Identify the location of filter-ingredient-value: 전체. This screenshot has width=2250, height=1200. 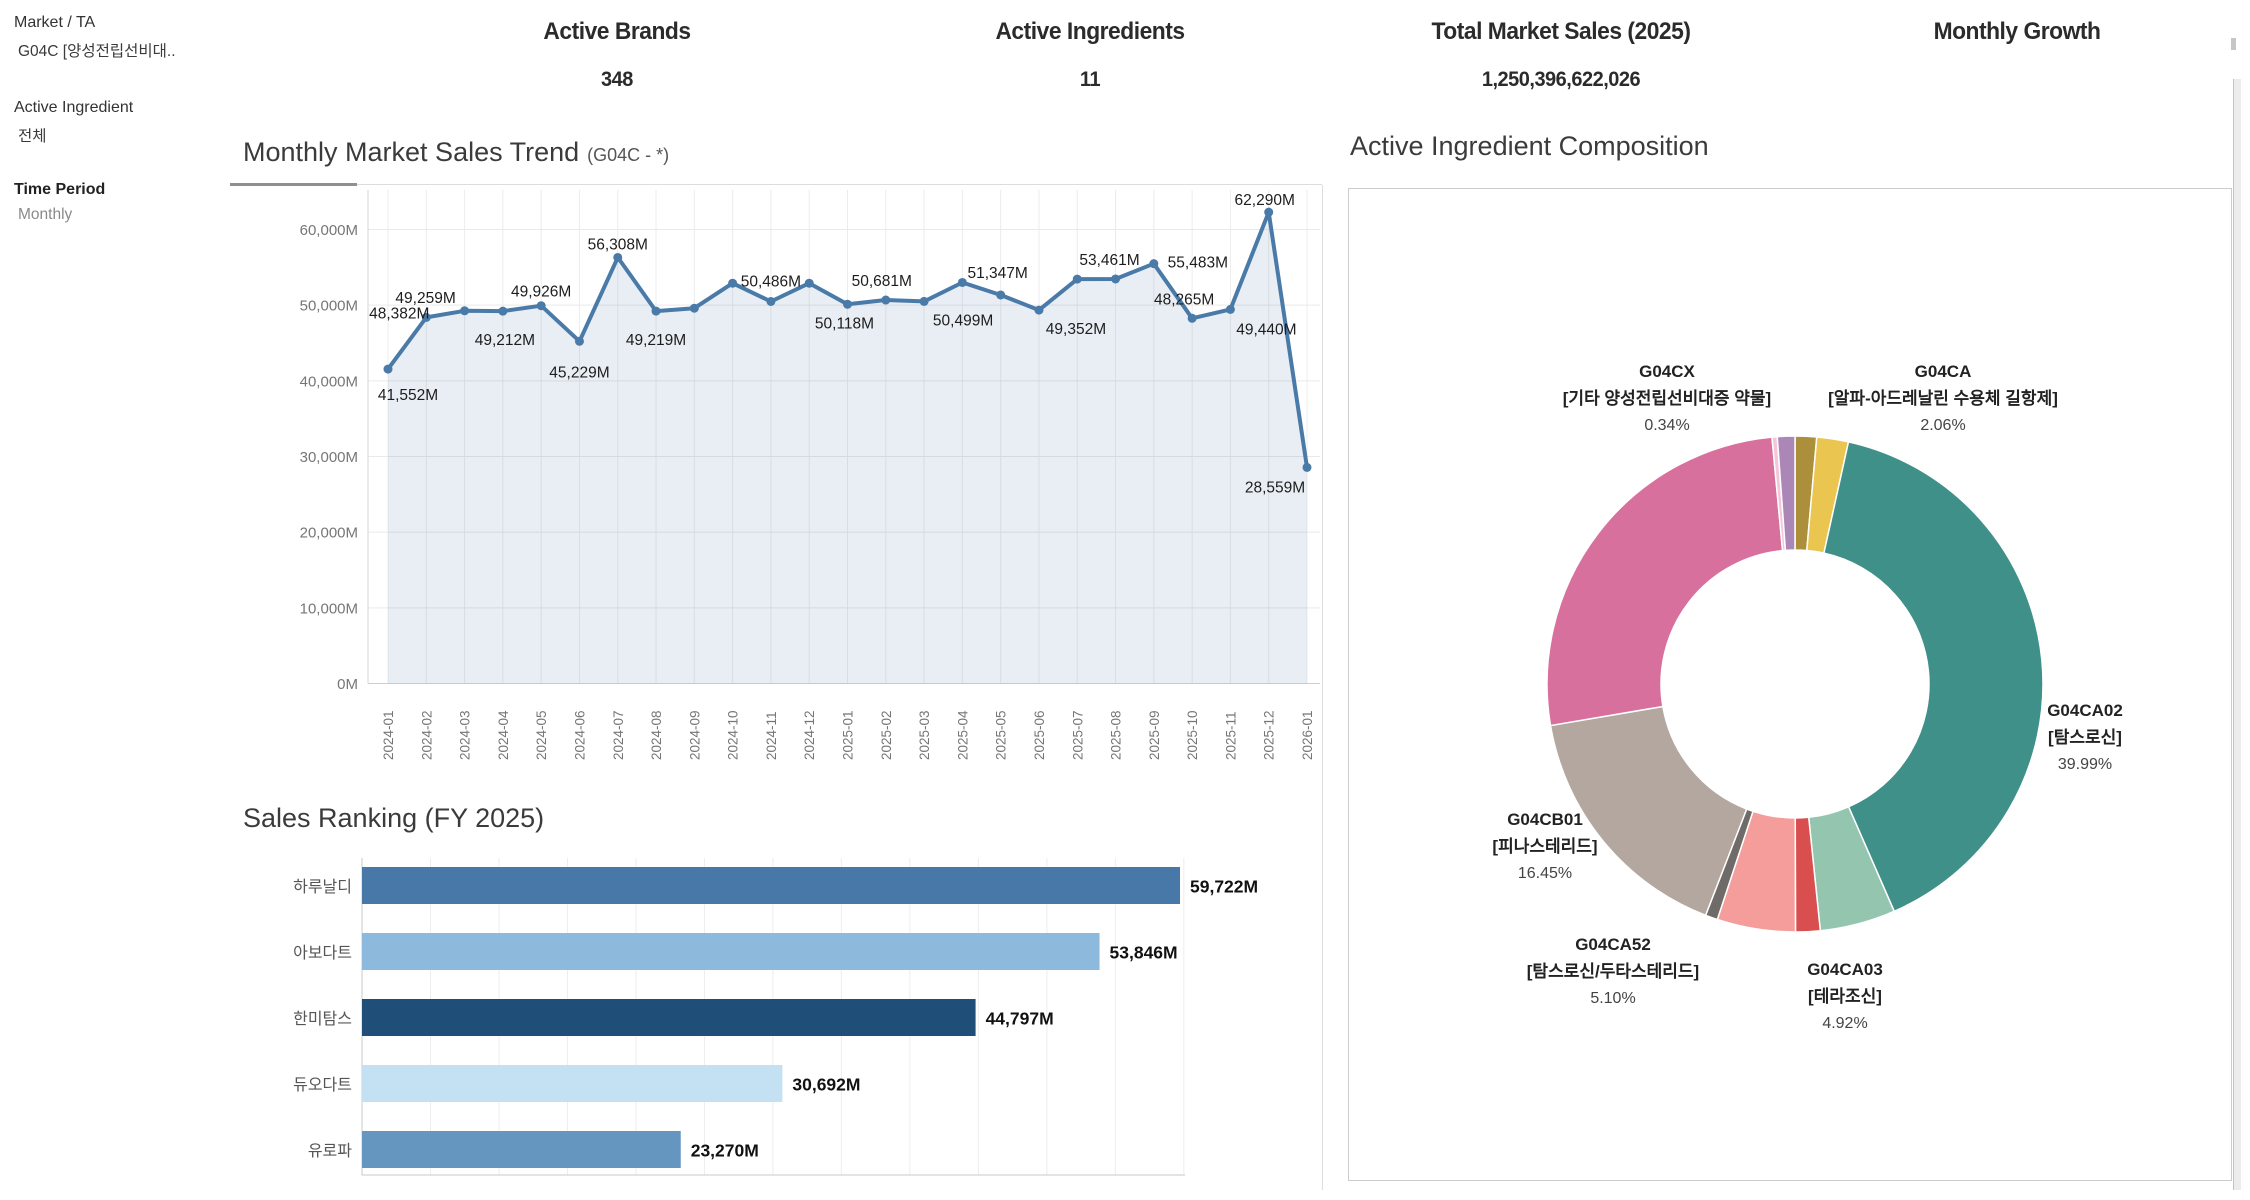
(32, 136).